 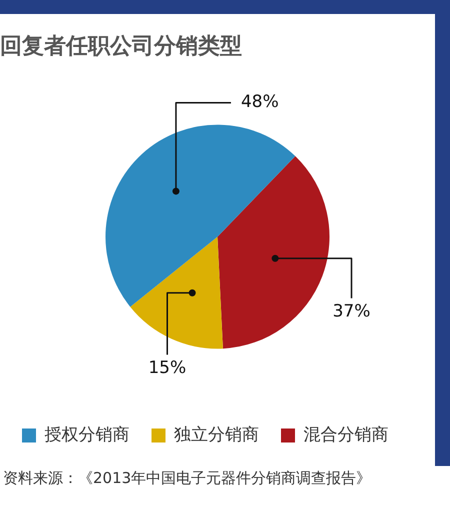 I want to click on chart-title: 回复者任职公司分销类型, so click(x=121, y=46).